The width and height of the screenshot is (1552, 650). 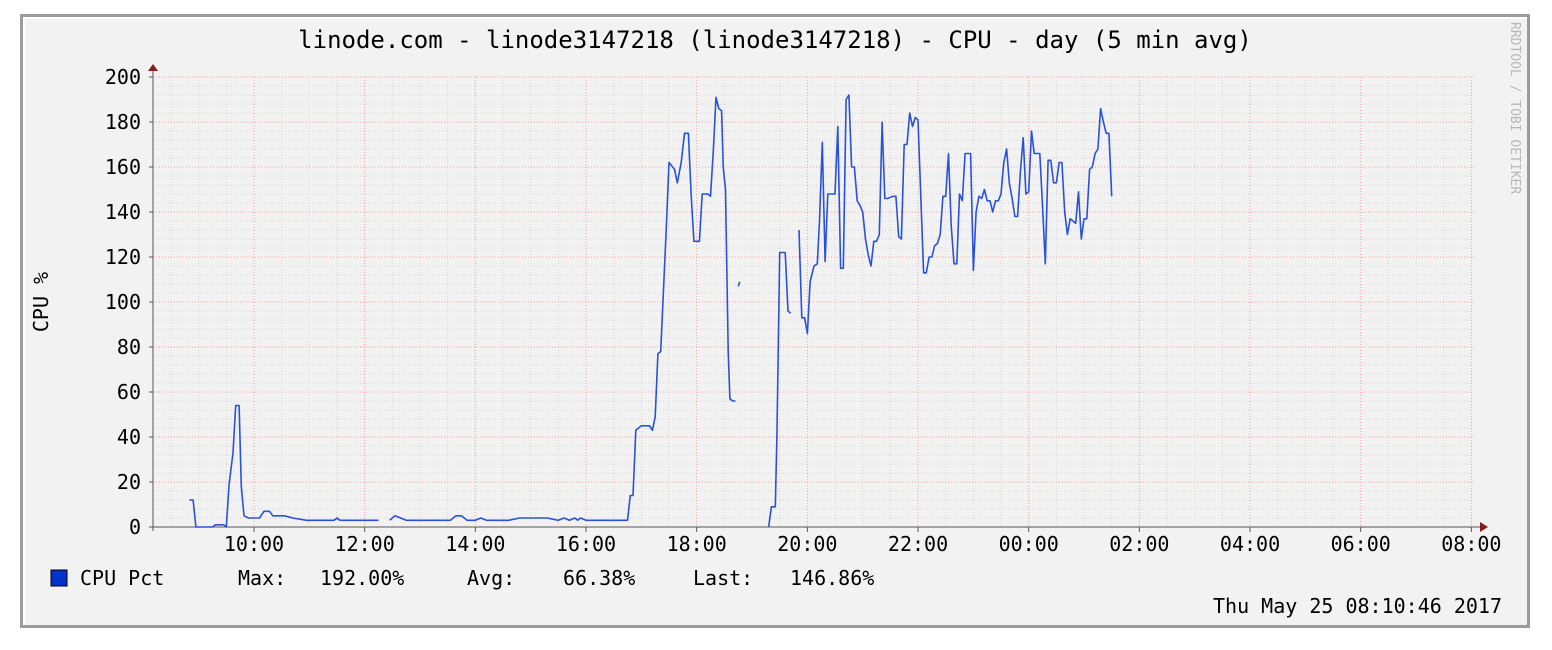 What do you see at coordinates (1357, 606) in the screenshot?
I see `timestamp: Thu May 25 08:10:46 2017` at bounding box center [1357, 606].